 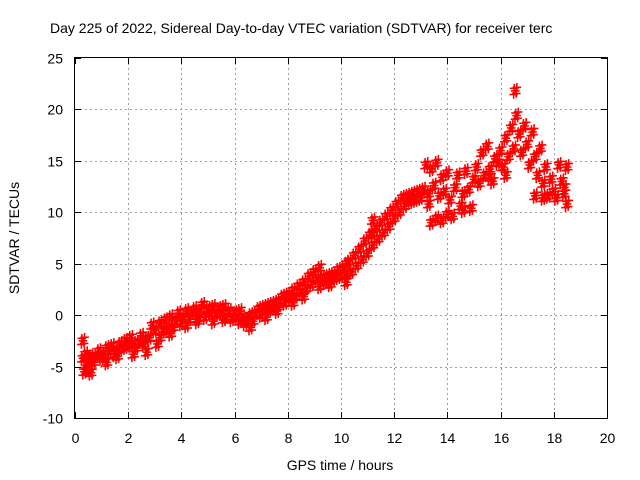 I want to click on y-tick-label: -5, so click(x=57, y=368).